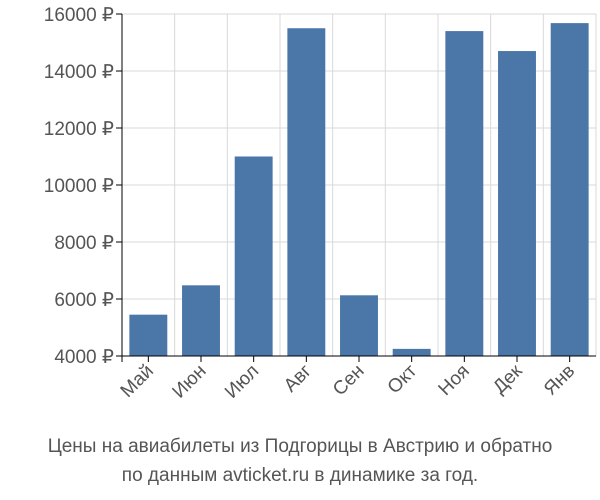 This screenshot has height=500, width=600. Describe the element at coordinates (79, 15) in the screenshot. I see `y-tick-label: 16000 ₽` at that location.